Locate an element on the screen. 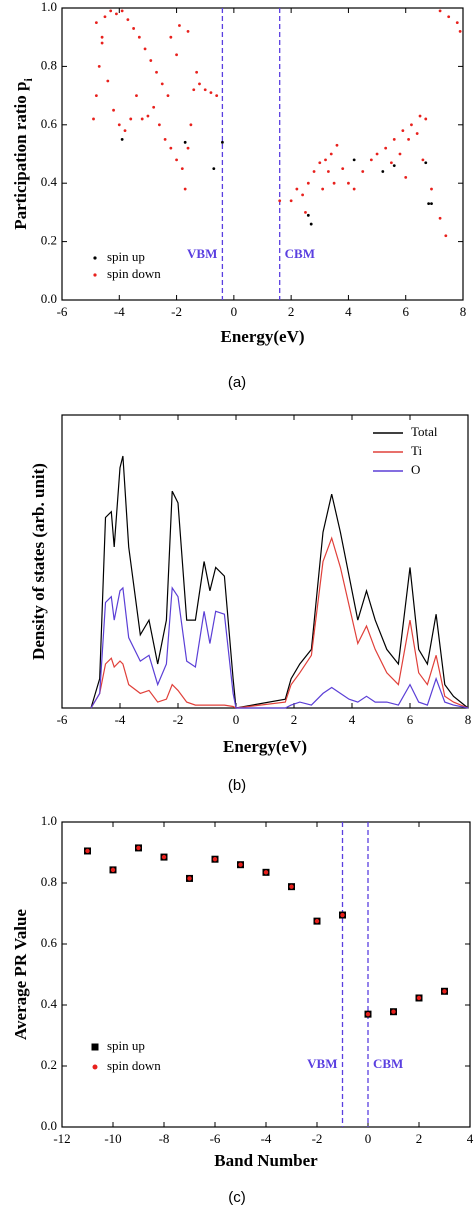 Image resolution: width=474 pixels, height=1208 pixels. legend-label: Total is located at coordinates (424, 431).